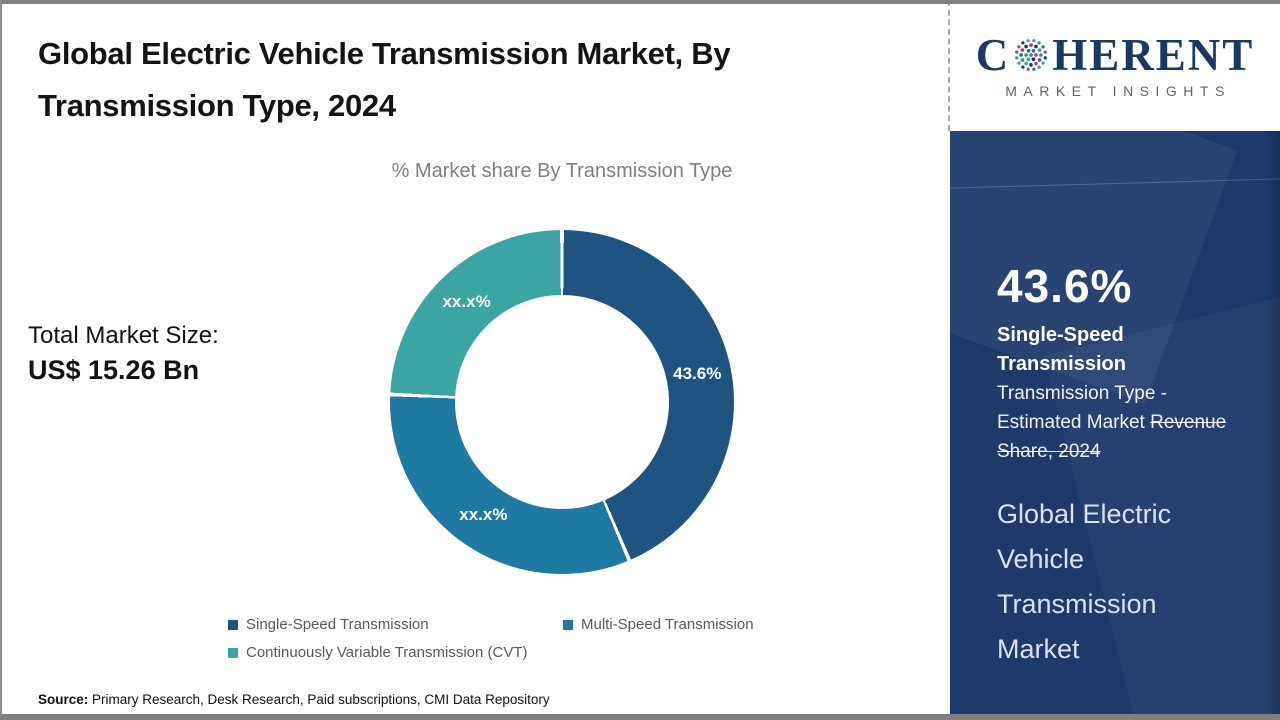 The image size is (1280, 720). I want to click on legend-item-single-speed: Single-Speed Transmission, so click(395, 624).